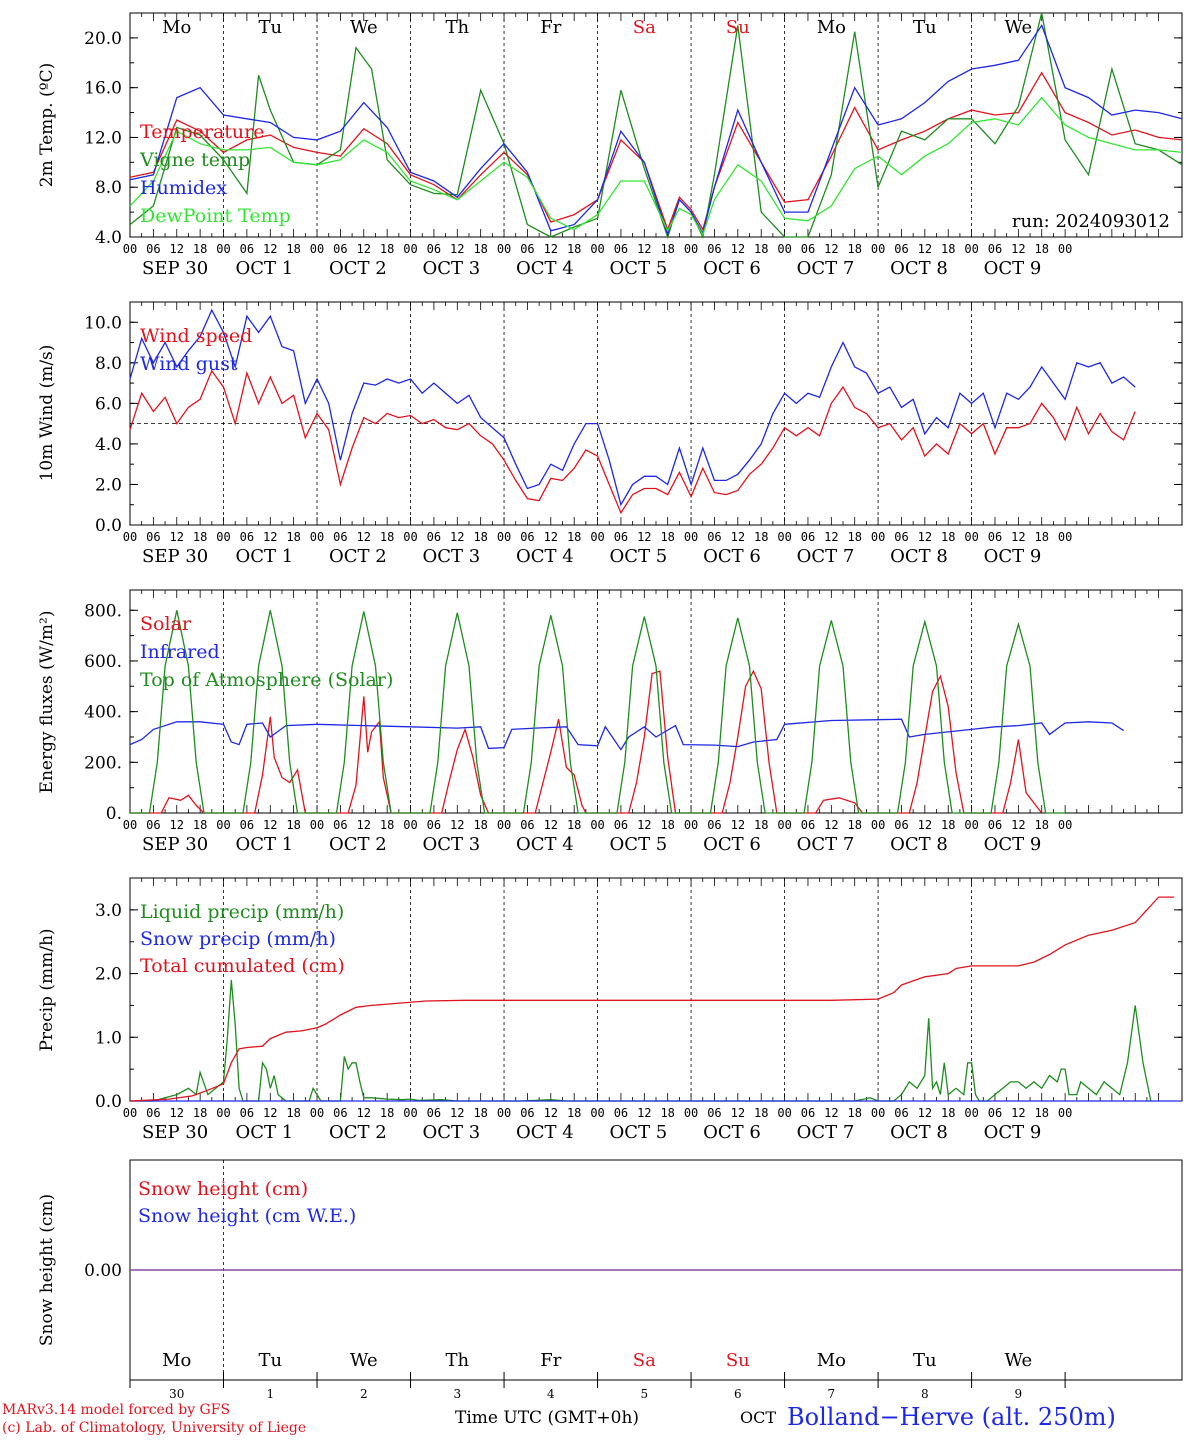 This screenshot has height=1440, width=1194. What do you see at coordinates (103, 713) in the screenshot?
I see `y-tick-label: 400.` at bounding box center [103, 713].